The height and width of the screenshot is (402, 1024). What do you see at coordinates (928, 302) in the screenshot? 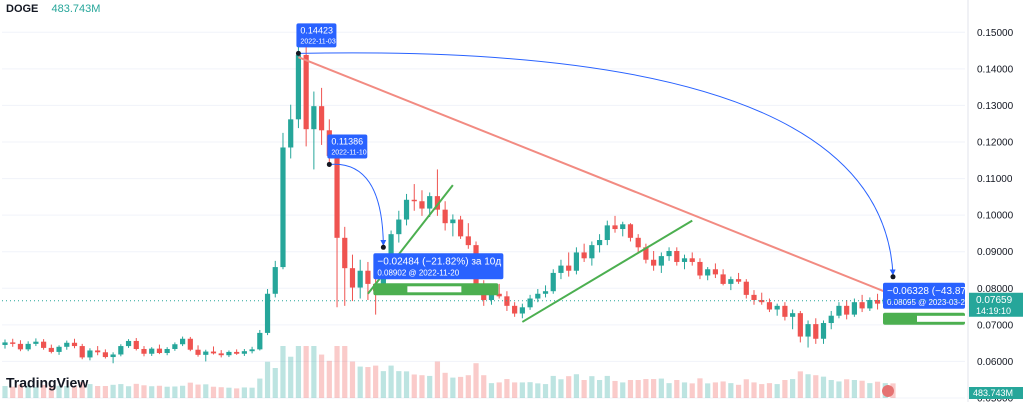
I see `end-date-label: 0.08095 @ 2023-03-23` at bounding box center [928, 302].